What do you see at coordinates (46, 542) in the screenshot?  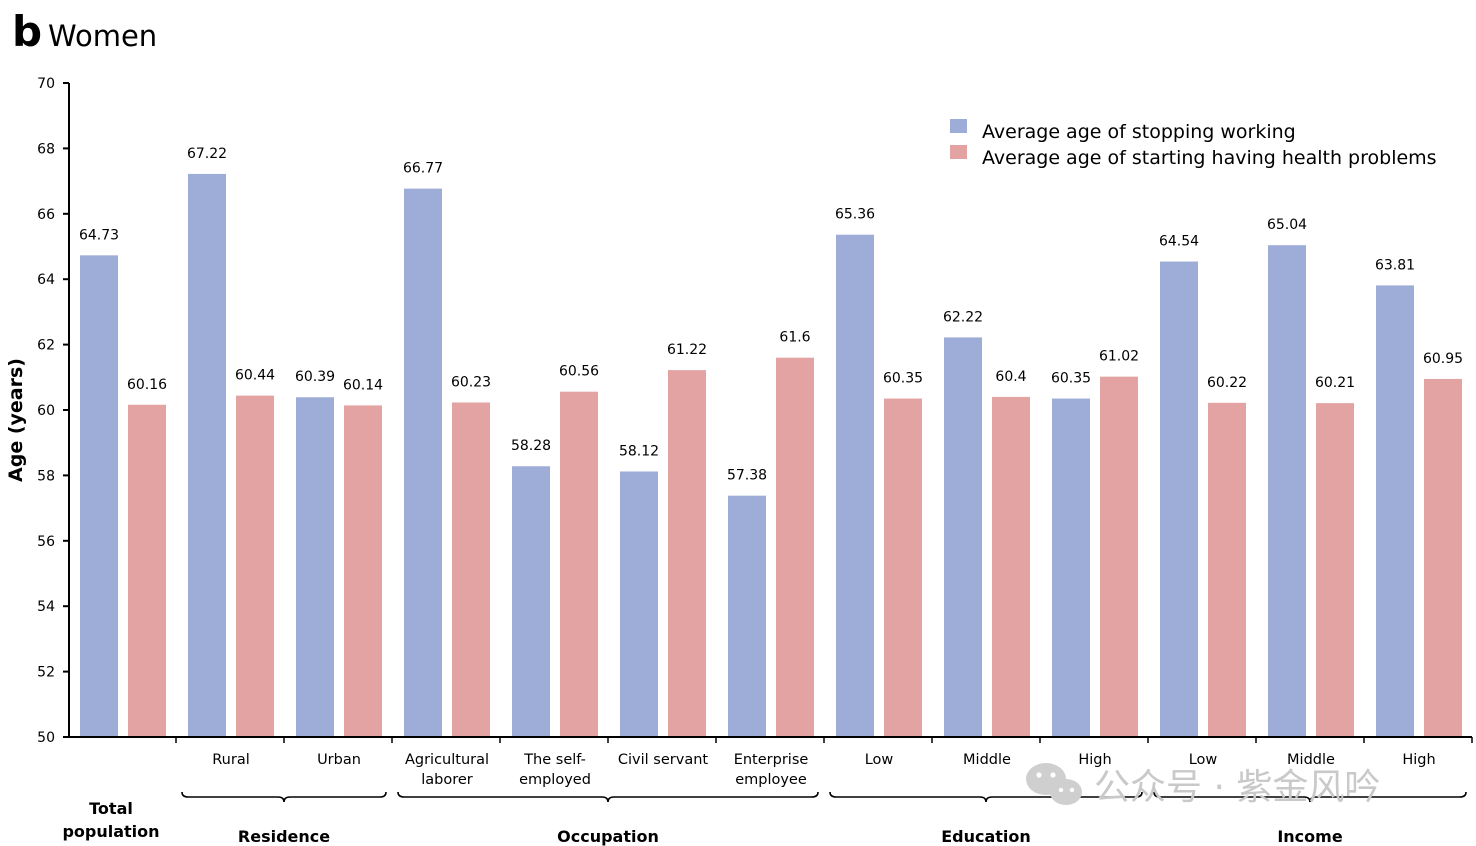 I see `y-tick-label: 56` at bounding box center [46, 542].